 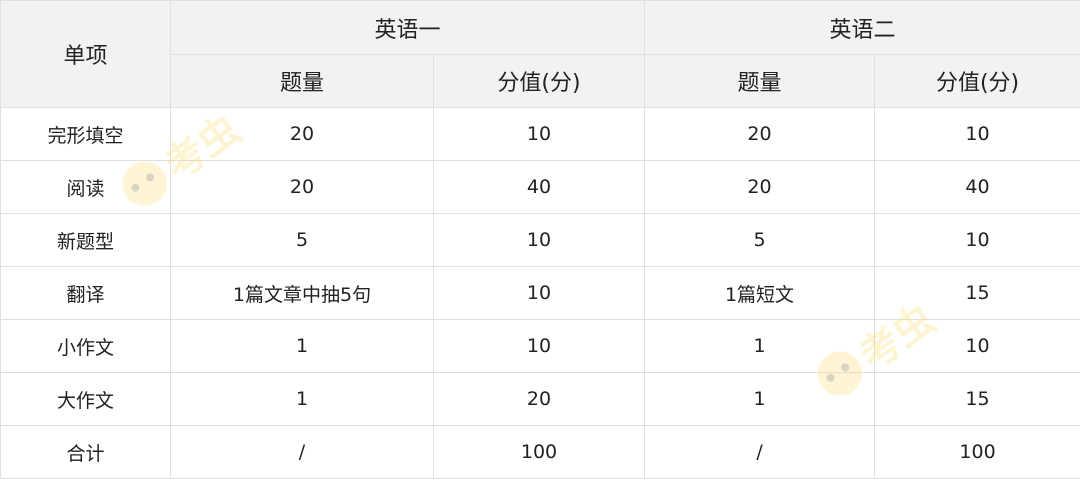 What do you see at coordinates (85, 240) in the screenshot?
I see `cell-item: 新题型` at bounding box center [85, 240].